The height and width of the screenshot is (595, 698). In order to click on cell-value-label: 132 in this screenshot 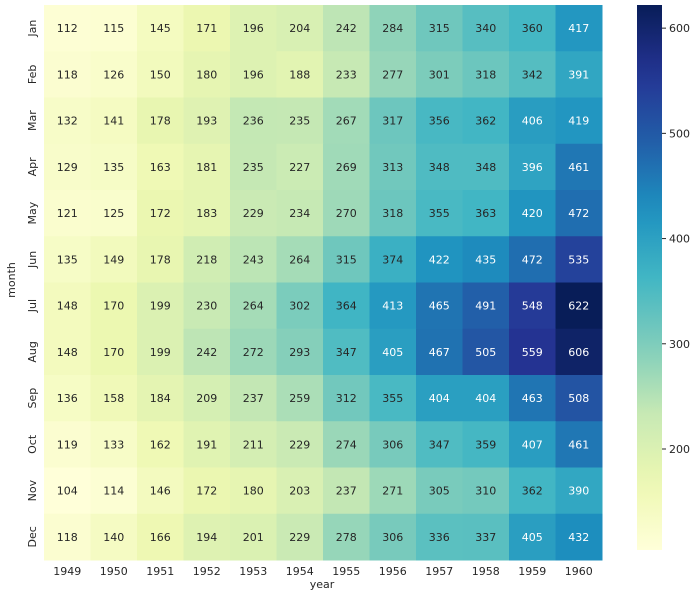, I will do `click(67, 121)`.